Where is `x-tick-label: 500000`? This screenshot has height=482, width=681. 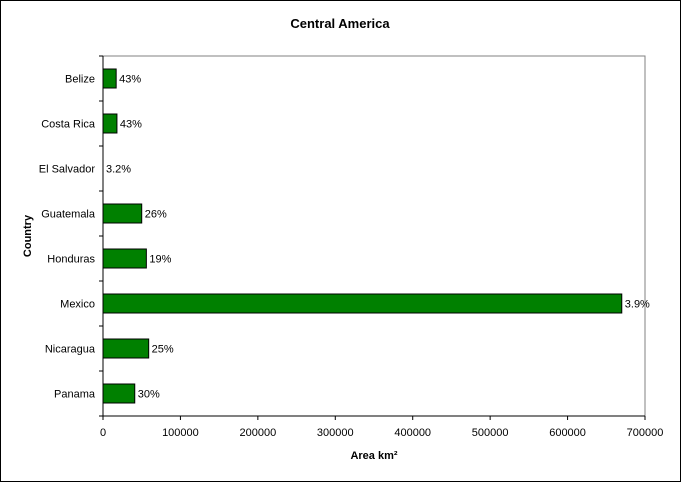 x-tick-label: 500000 is located at coordinates (490, 433).